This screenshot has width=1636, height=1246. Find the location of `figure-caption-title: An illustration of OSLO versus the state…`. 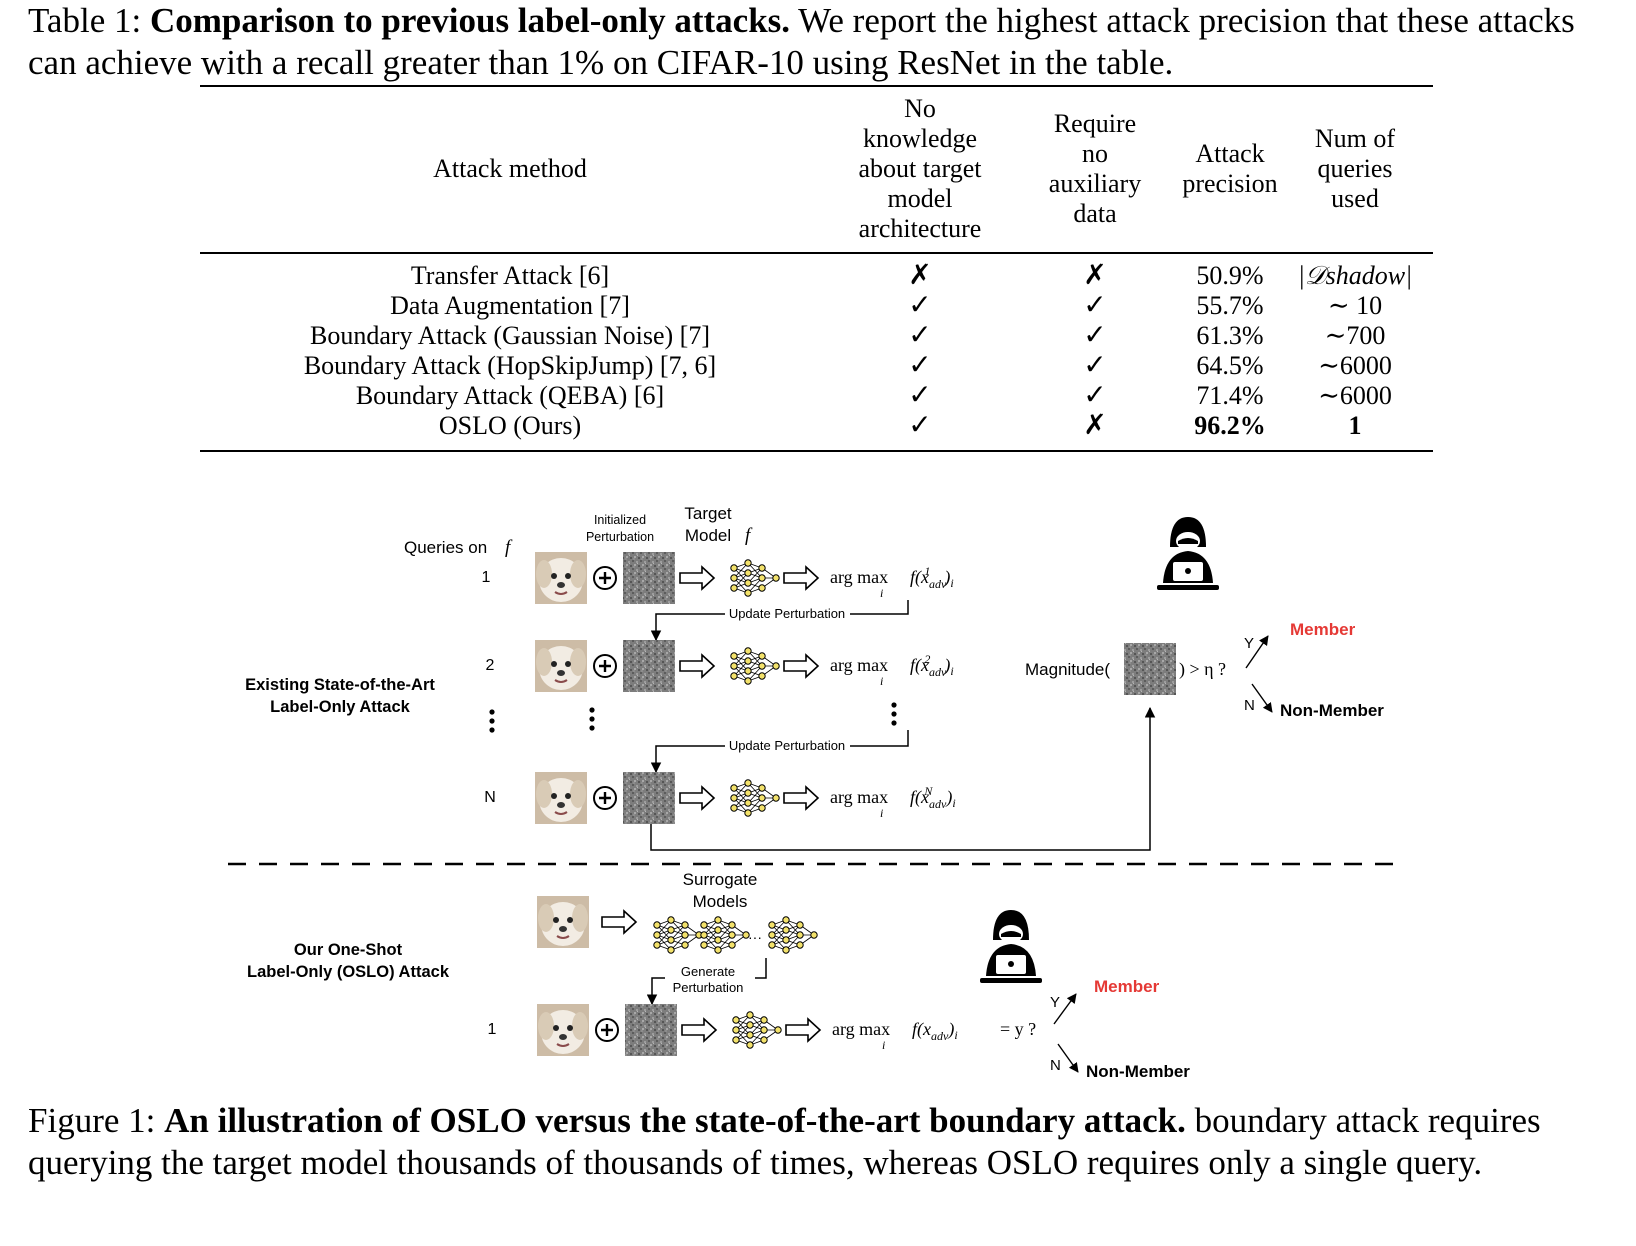

figure-caption-title: An illustration of OSLO versus the state… is located at coordinates (675, 1120).